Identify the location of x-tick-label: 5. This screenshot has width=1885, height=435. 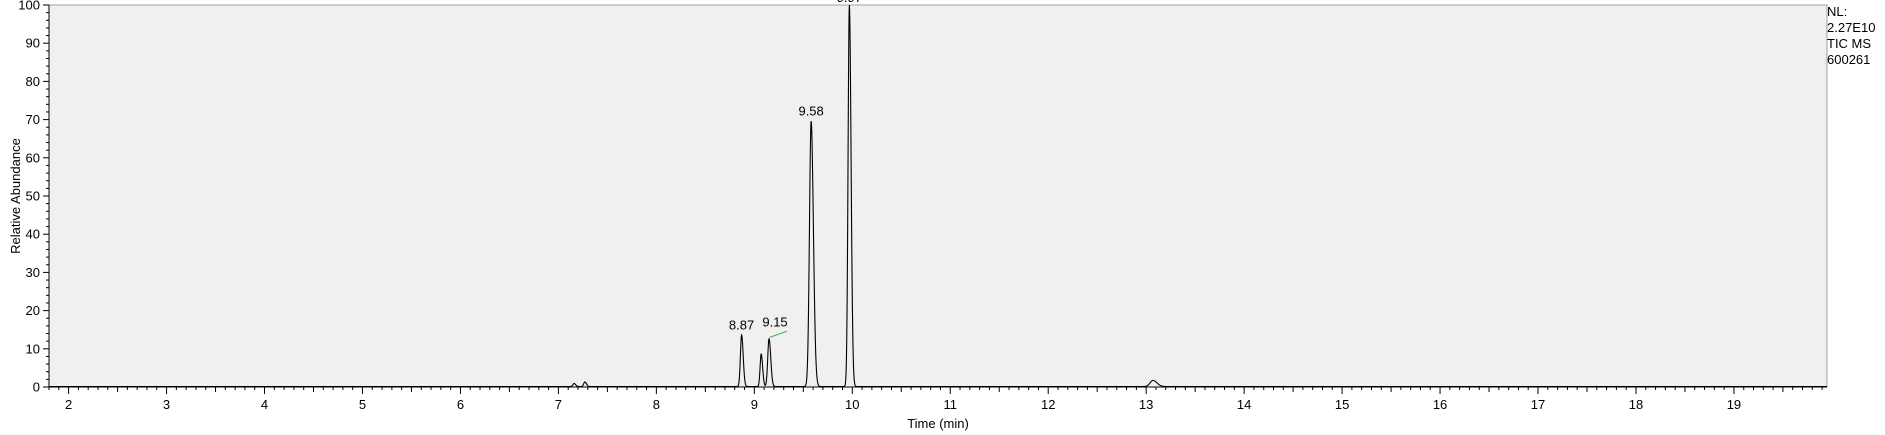
(362, 404).